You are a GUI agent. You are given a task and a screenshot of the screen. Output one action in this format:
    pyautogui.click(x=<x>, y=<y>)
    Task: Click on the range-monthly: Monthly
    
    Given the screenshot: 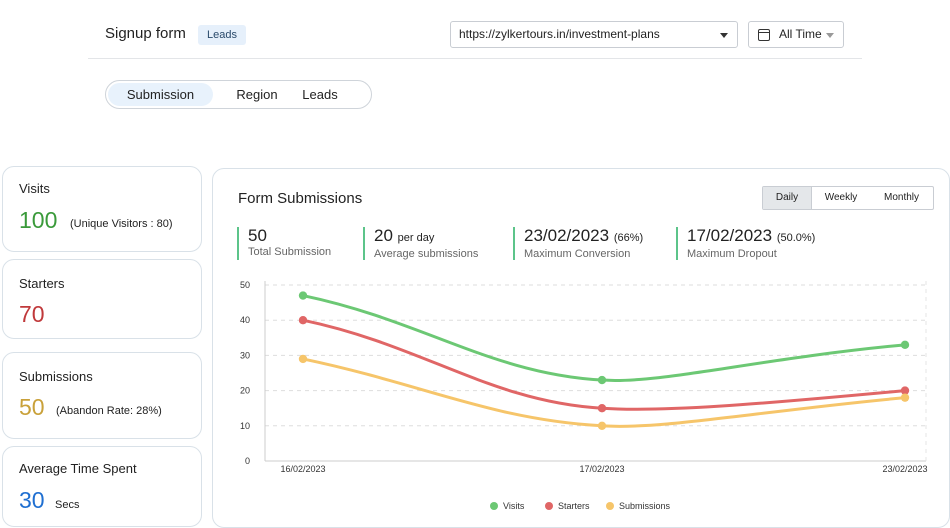 What is the action you would take?
    pyautogui.click(x=901, y=197)
    